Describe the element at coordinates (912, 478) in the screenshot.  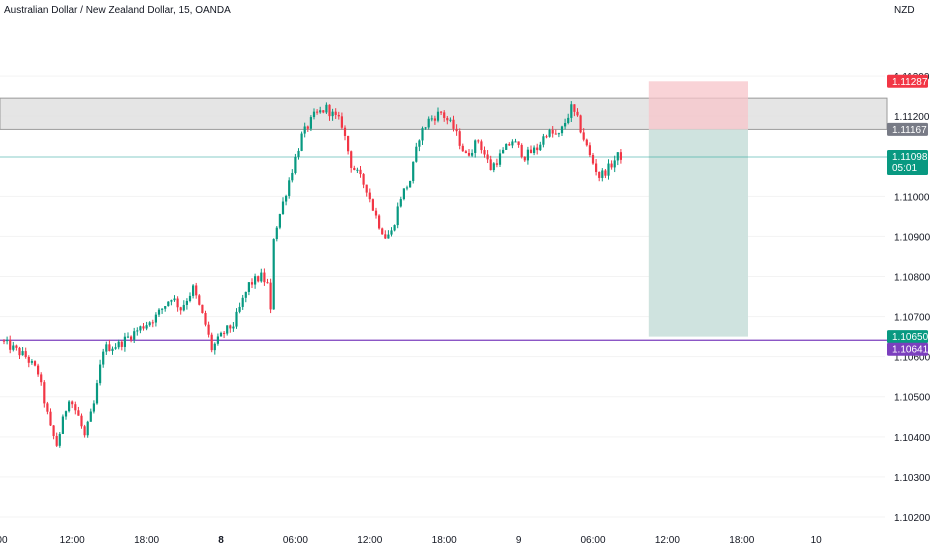
I see `price-tick-label: 1.10300` at that location.